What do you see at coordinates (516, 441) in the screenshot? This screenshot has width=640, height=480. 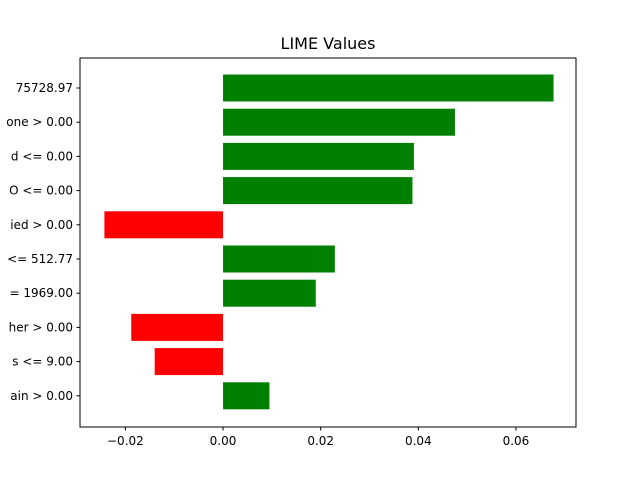 I see `x-tick-label: 0.06` at bounding box center [516, 441].